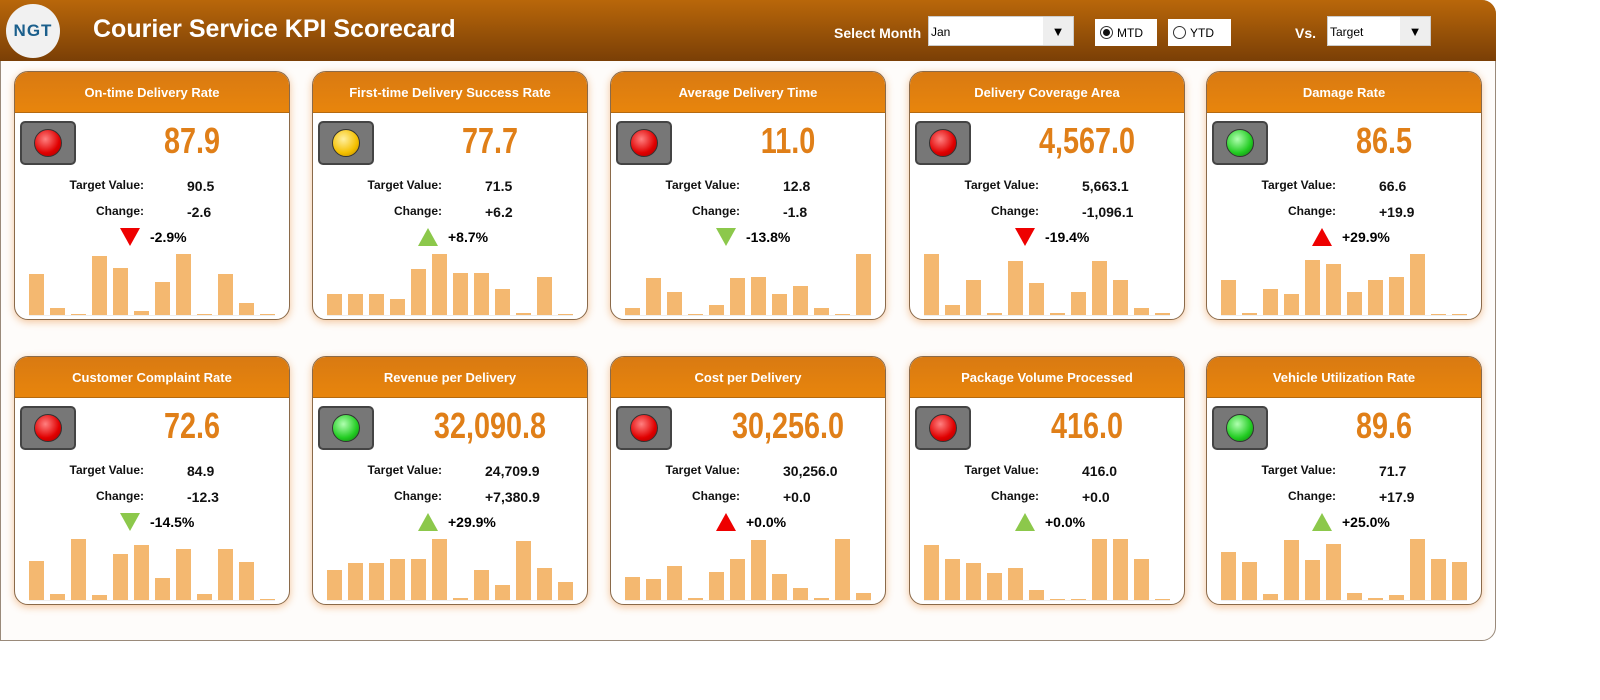  I want to click on kpi-title: Damage Rate, so click(1344, 92).